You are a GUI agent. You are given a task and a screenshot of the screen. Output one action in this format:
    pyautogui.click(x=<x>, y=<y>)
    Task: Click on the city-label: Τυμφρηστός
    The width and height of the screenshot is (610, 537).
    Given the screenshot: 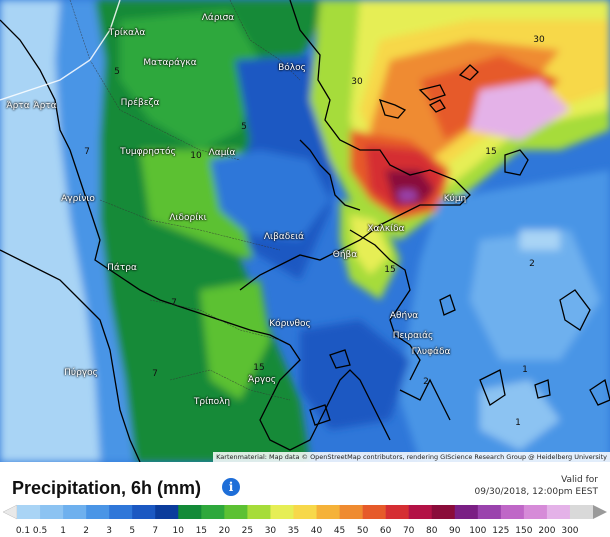 What is the action you would take?
    pyautogui.click(x=148, y=152)
    